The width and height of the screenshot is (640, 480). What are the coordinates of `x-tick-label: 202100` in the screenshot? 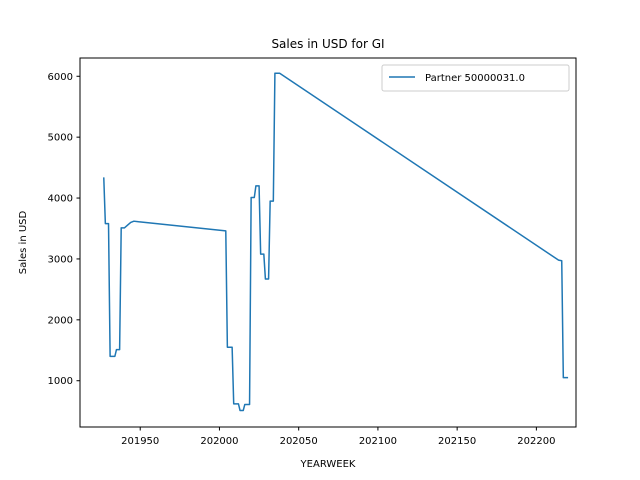 It's located at (378, 441).